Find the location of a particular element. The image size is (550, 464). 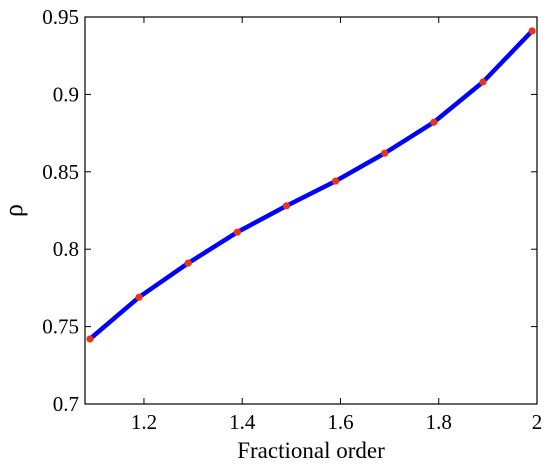

x-tick-label: 2 is located at coordinates (537, 422).